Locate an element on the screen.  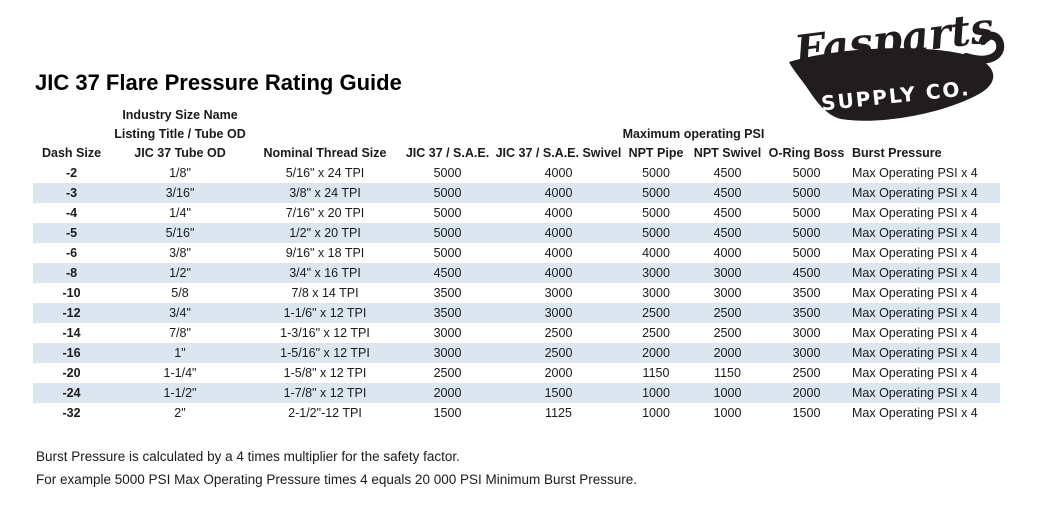
cell: -6 is located at coordinates (71, 253).